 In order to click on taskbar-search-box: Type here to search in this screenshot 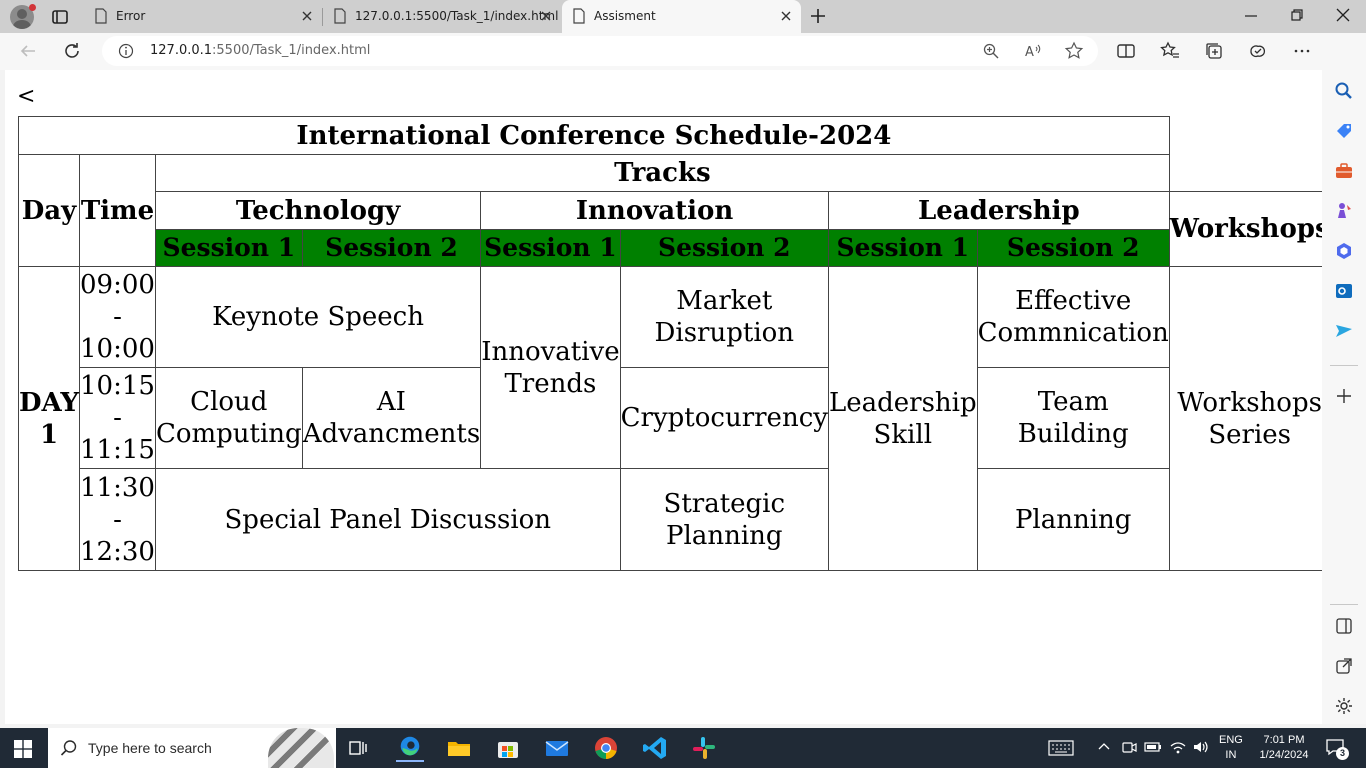, I will do `click(192, 748)`.